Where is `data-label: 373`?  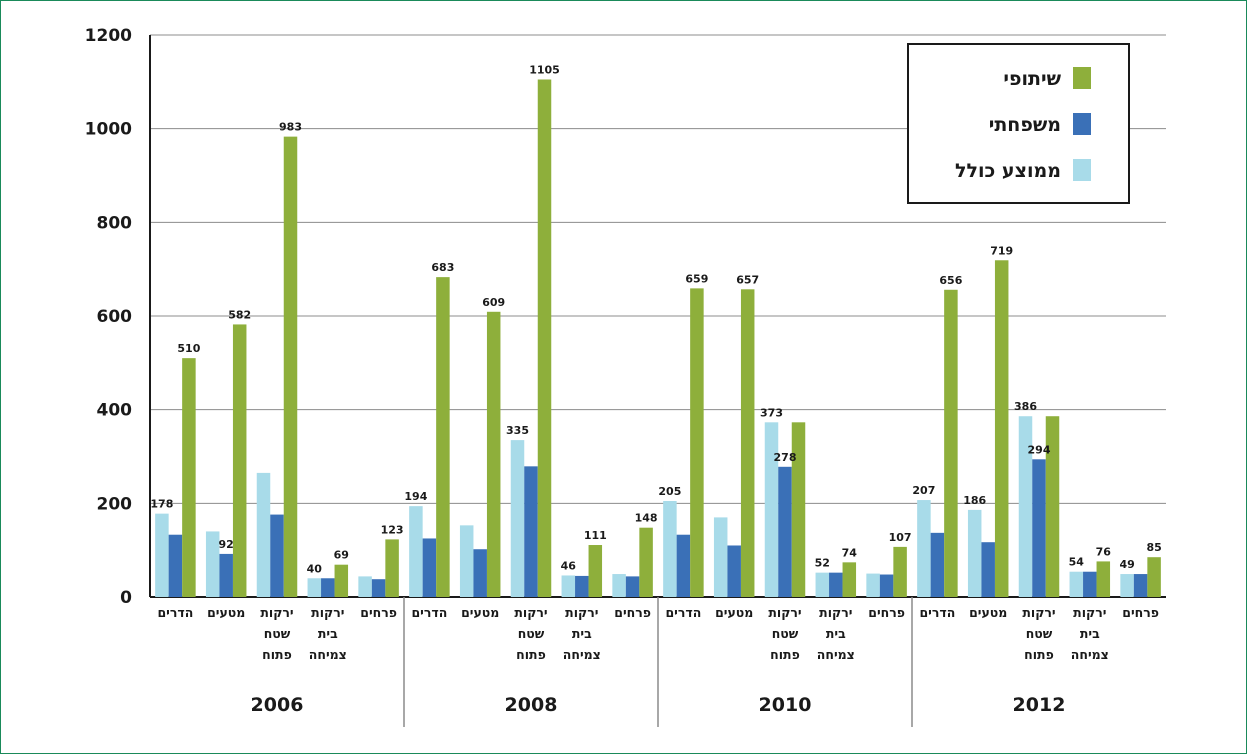 data-label: 373 is located at coordinates (771, 412).